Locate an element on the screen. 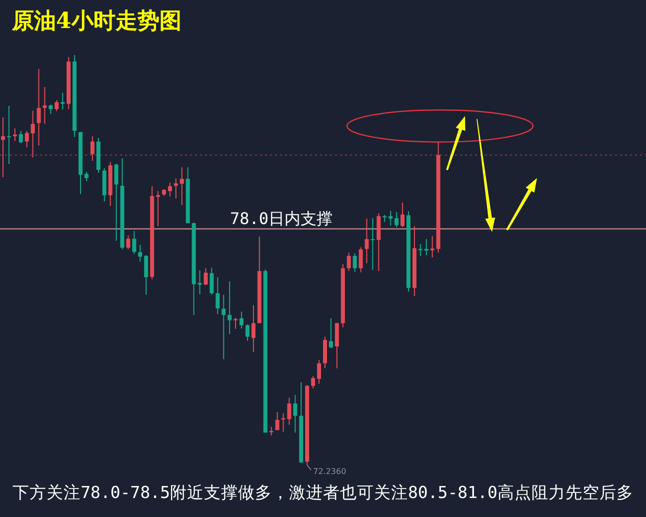  annotation: 72.2360 is located at coordinates (326, 470).